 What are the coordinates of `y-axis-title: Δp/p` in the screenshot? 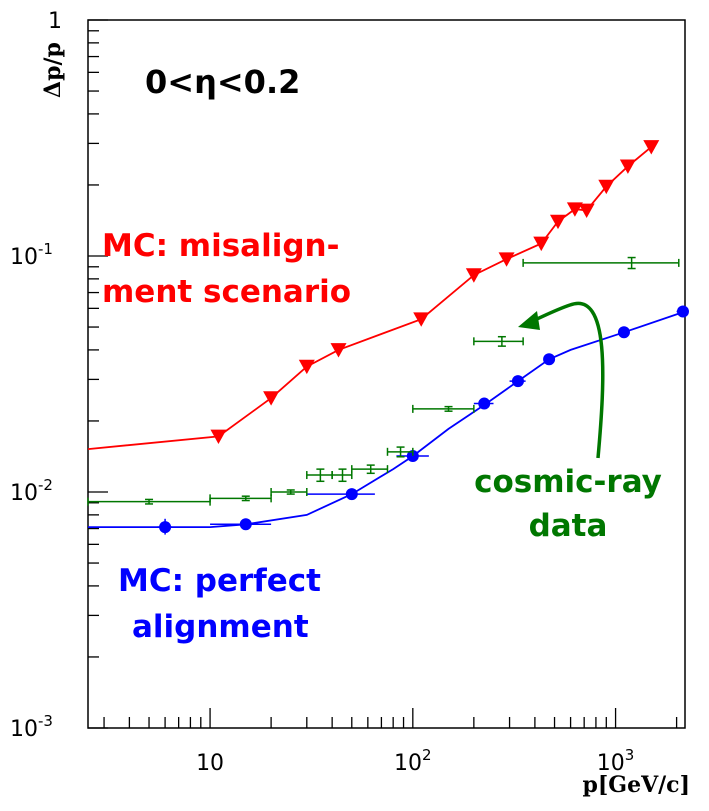 It's located at (53, 70).